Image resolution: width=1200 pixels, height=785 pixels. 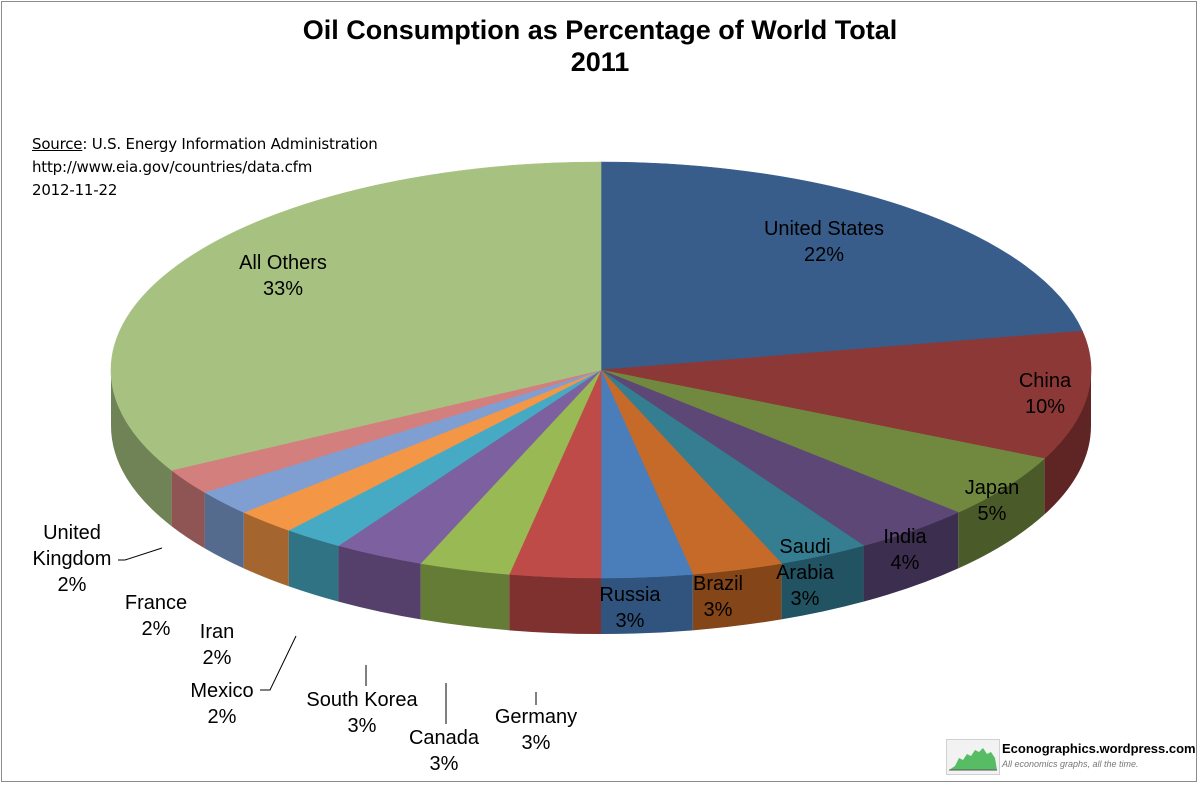 I want to click on leader-line-mexico, so click(x=278, y=663).